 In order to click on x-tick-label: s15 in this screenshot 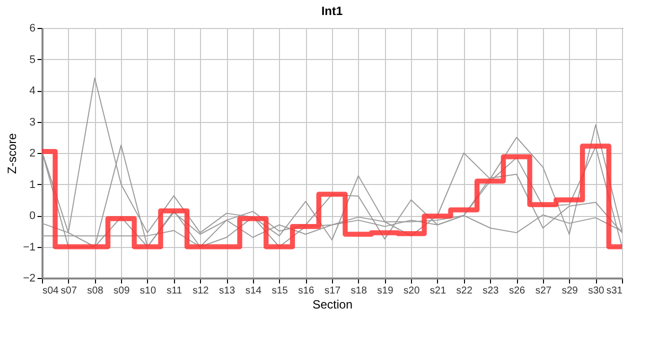, I will do `click(280, 291)`.